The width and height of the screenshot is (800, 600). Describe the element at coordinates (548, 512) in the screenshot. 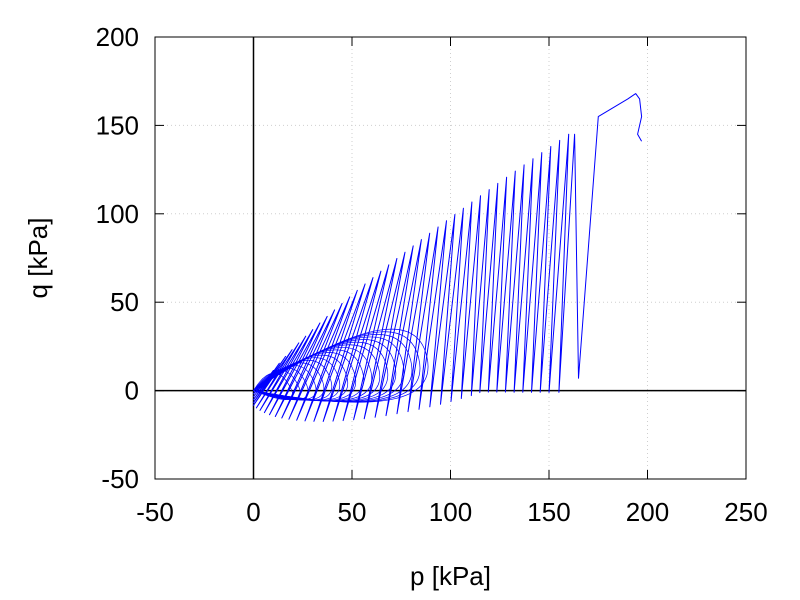

I see `x-tick-label: 150` at that location.